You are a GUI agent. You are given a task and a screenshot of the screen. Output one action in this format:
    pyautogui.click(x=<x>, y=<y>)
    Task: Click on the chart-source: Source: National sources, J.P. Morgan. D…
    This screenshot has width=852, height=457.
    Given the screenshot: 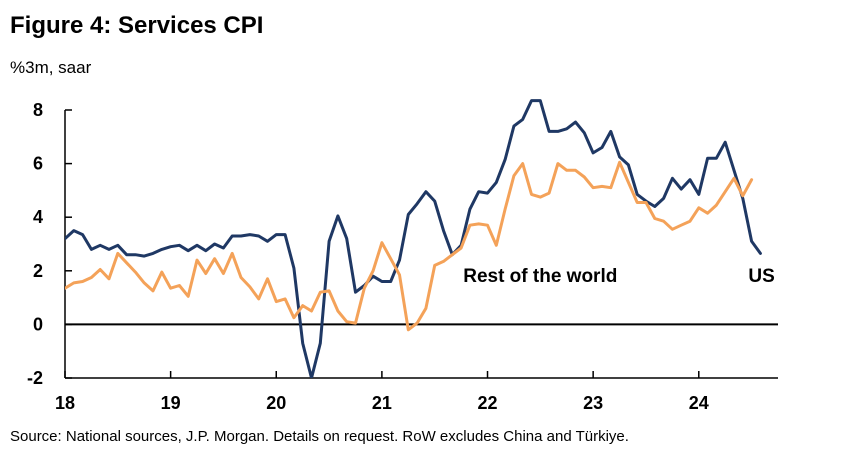 What is the action you would take?
    pyautogui.click(x=319, y=436)
    